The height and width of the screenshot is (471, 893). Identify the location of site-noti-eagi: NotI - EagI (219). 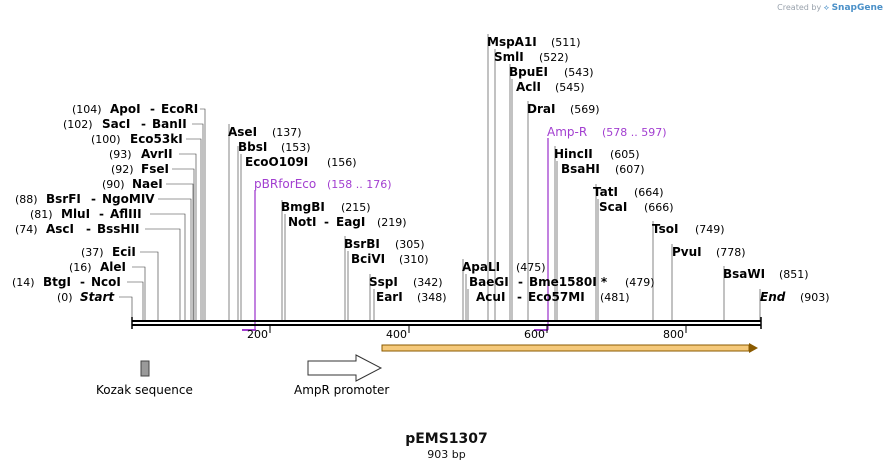
(347, 220).